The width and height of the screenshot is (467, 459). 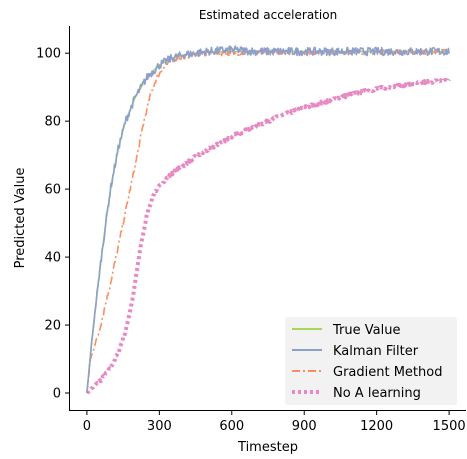 What do you see at coordinates (387, 372) in the screenshot?
I see `legend-label-gradient-method: Gradient Method` at bounding box center [387, 372].